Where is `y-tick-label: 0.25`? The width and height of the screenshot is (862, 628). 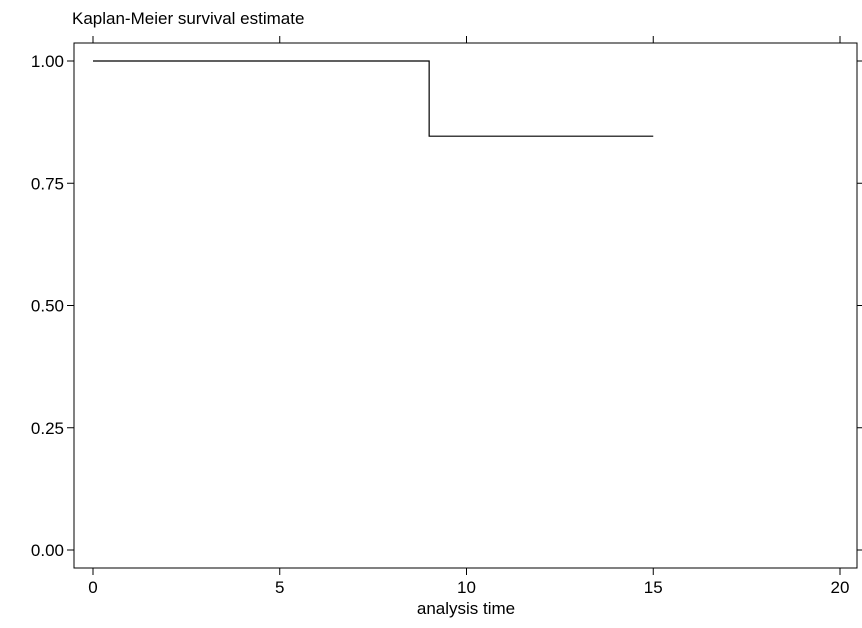
y-tick-label: 0.25 is located at coordinates (47, 428).